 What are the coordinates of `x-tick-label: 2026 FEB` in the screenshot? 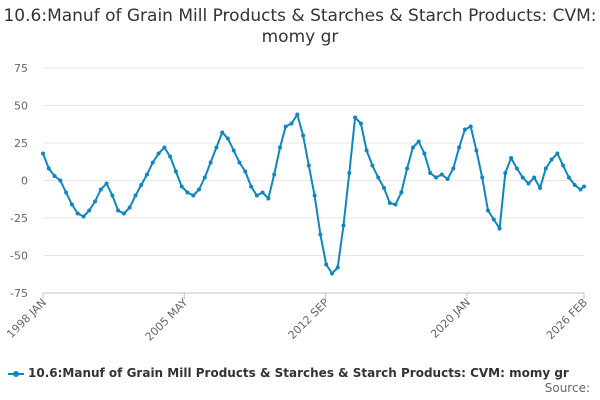 It's located at (567, 319).